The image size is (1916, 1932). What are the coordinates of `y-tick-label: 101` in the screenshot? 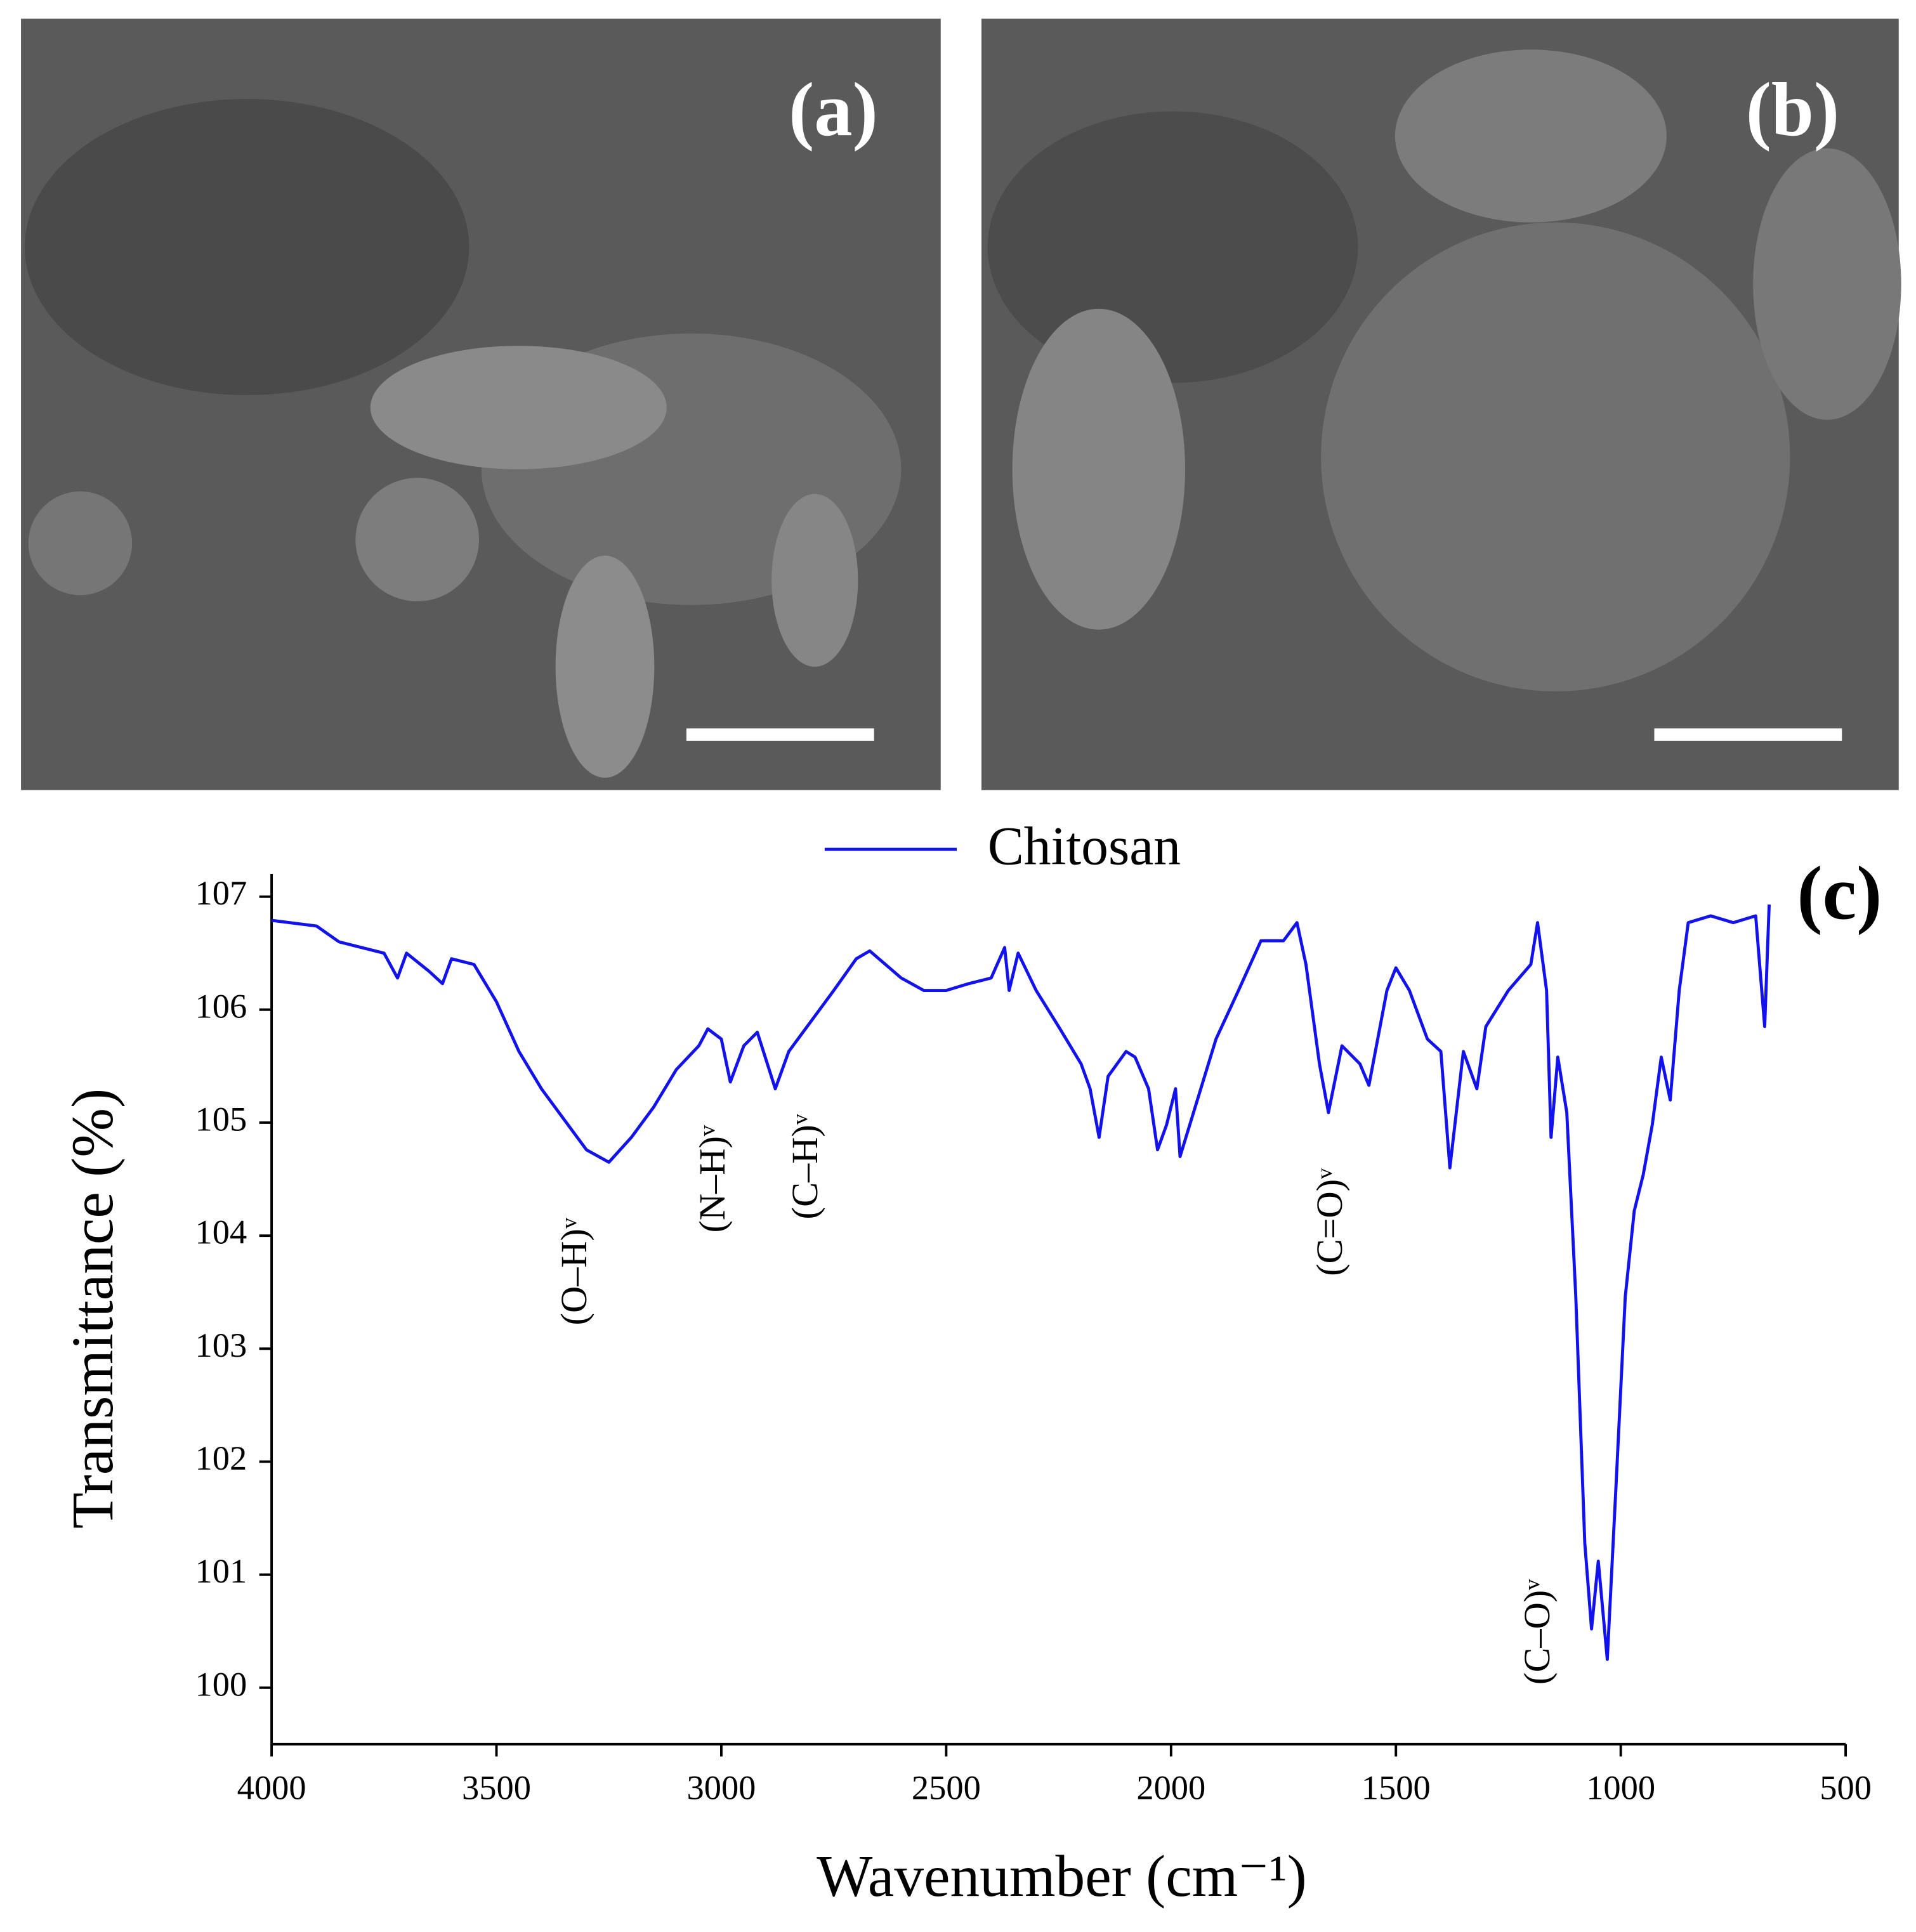 It's located at (221, 1571).